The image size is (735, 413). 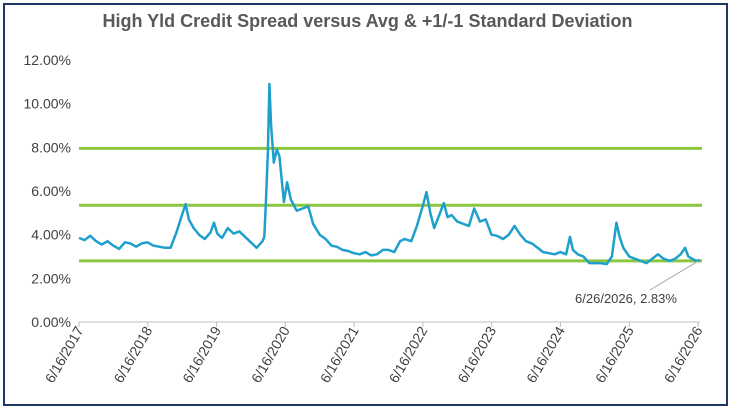 What do you see at coordinates (51, 278) in the screenshot?
I see `y-tick-label: 2.00%` at bounding box center [51, 278].